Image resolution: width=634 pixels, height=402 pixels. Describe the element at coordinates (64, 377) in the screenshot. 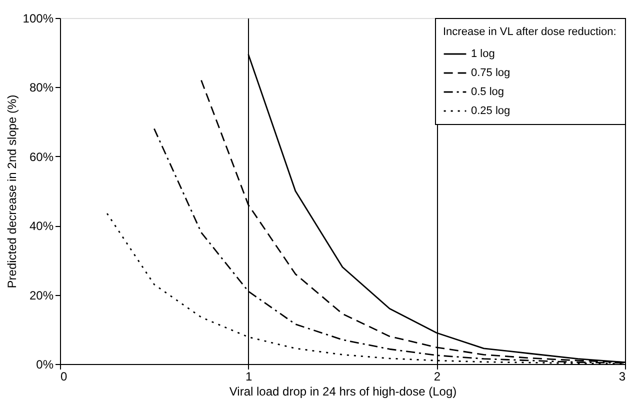

I see `x-tick-label: 0` at that location.